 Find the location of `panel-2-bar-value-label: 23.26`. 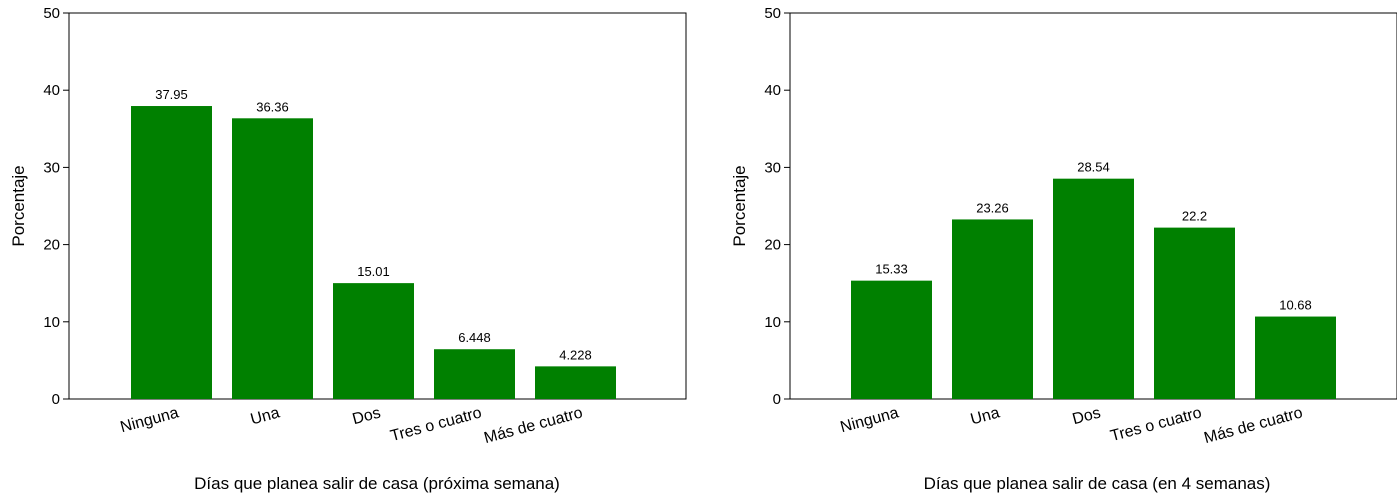

panel-2-bar-value-label: 23.26 is located at coordinates (992, 207).